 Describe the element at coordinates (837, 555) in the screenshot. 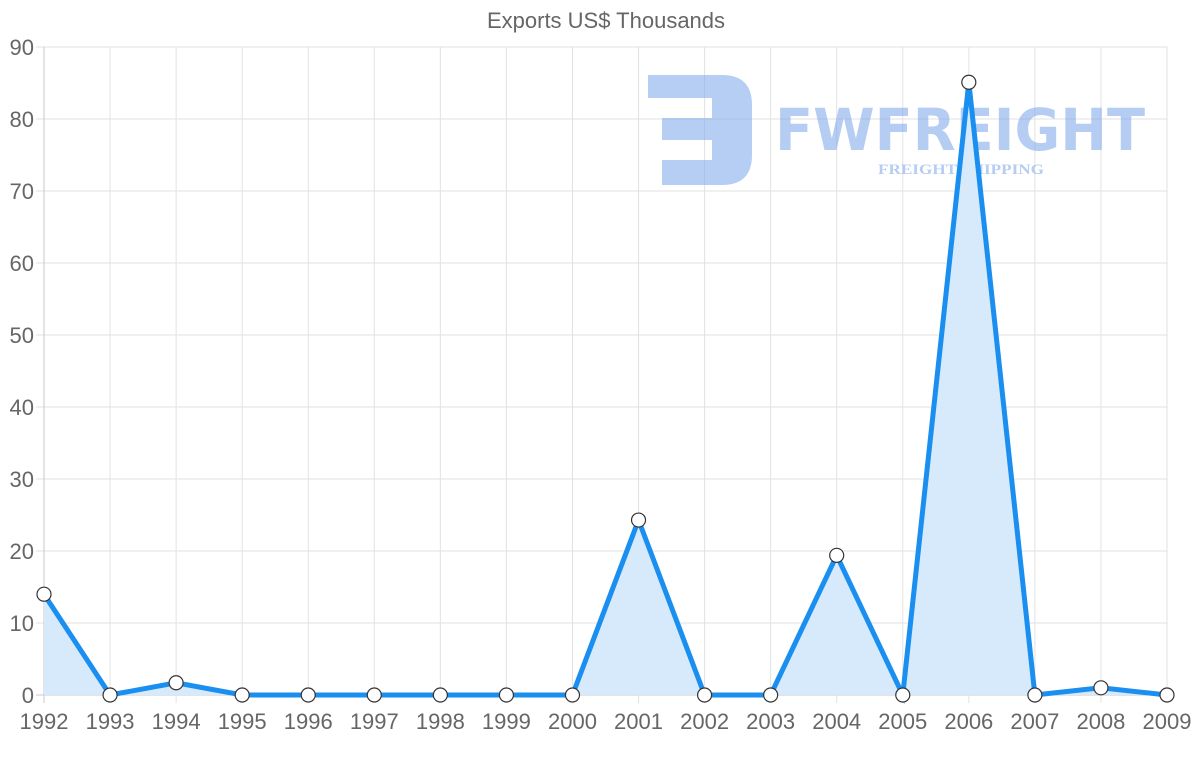

I see `data-point-2004` at that location.